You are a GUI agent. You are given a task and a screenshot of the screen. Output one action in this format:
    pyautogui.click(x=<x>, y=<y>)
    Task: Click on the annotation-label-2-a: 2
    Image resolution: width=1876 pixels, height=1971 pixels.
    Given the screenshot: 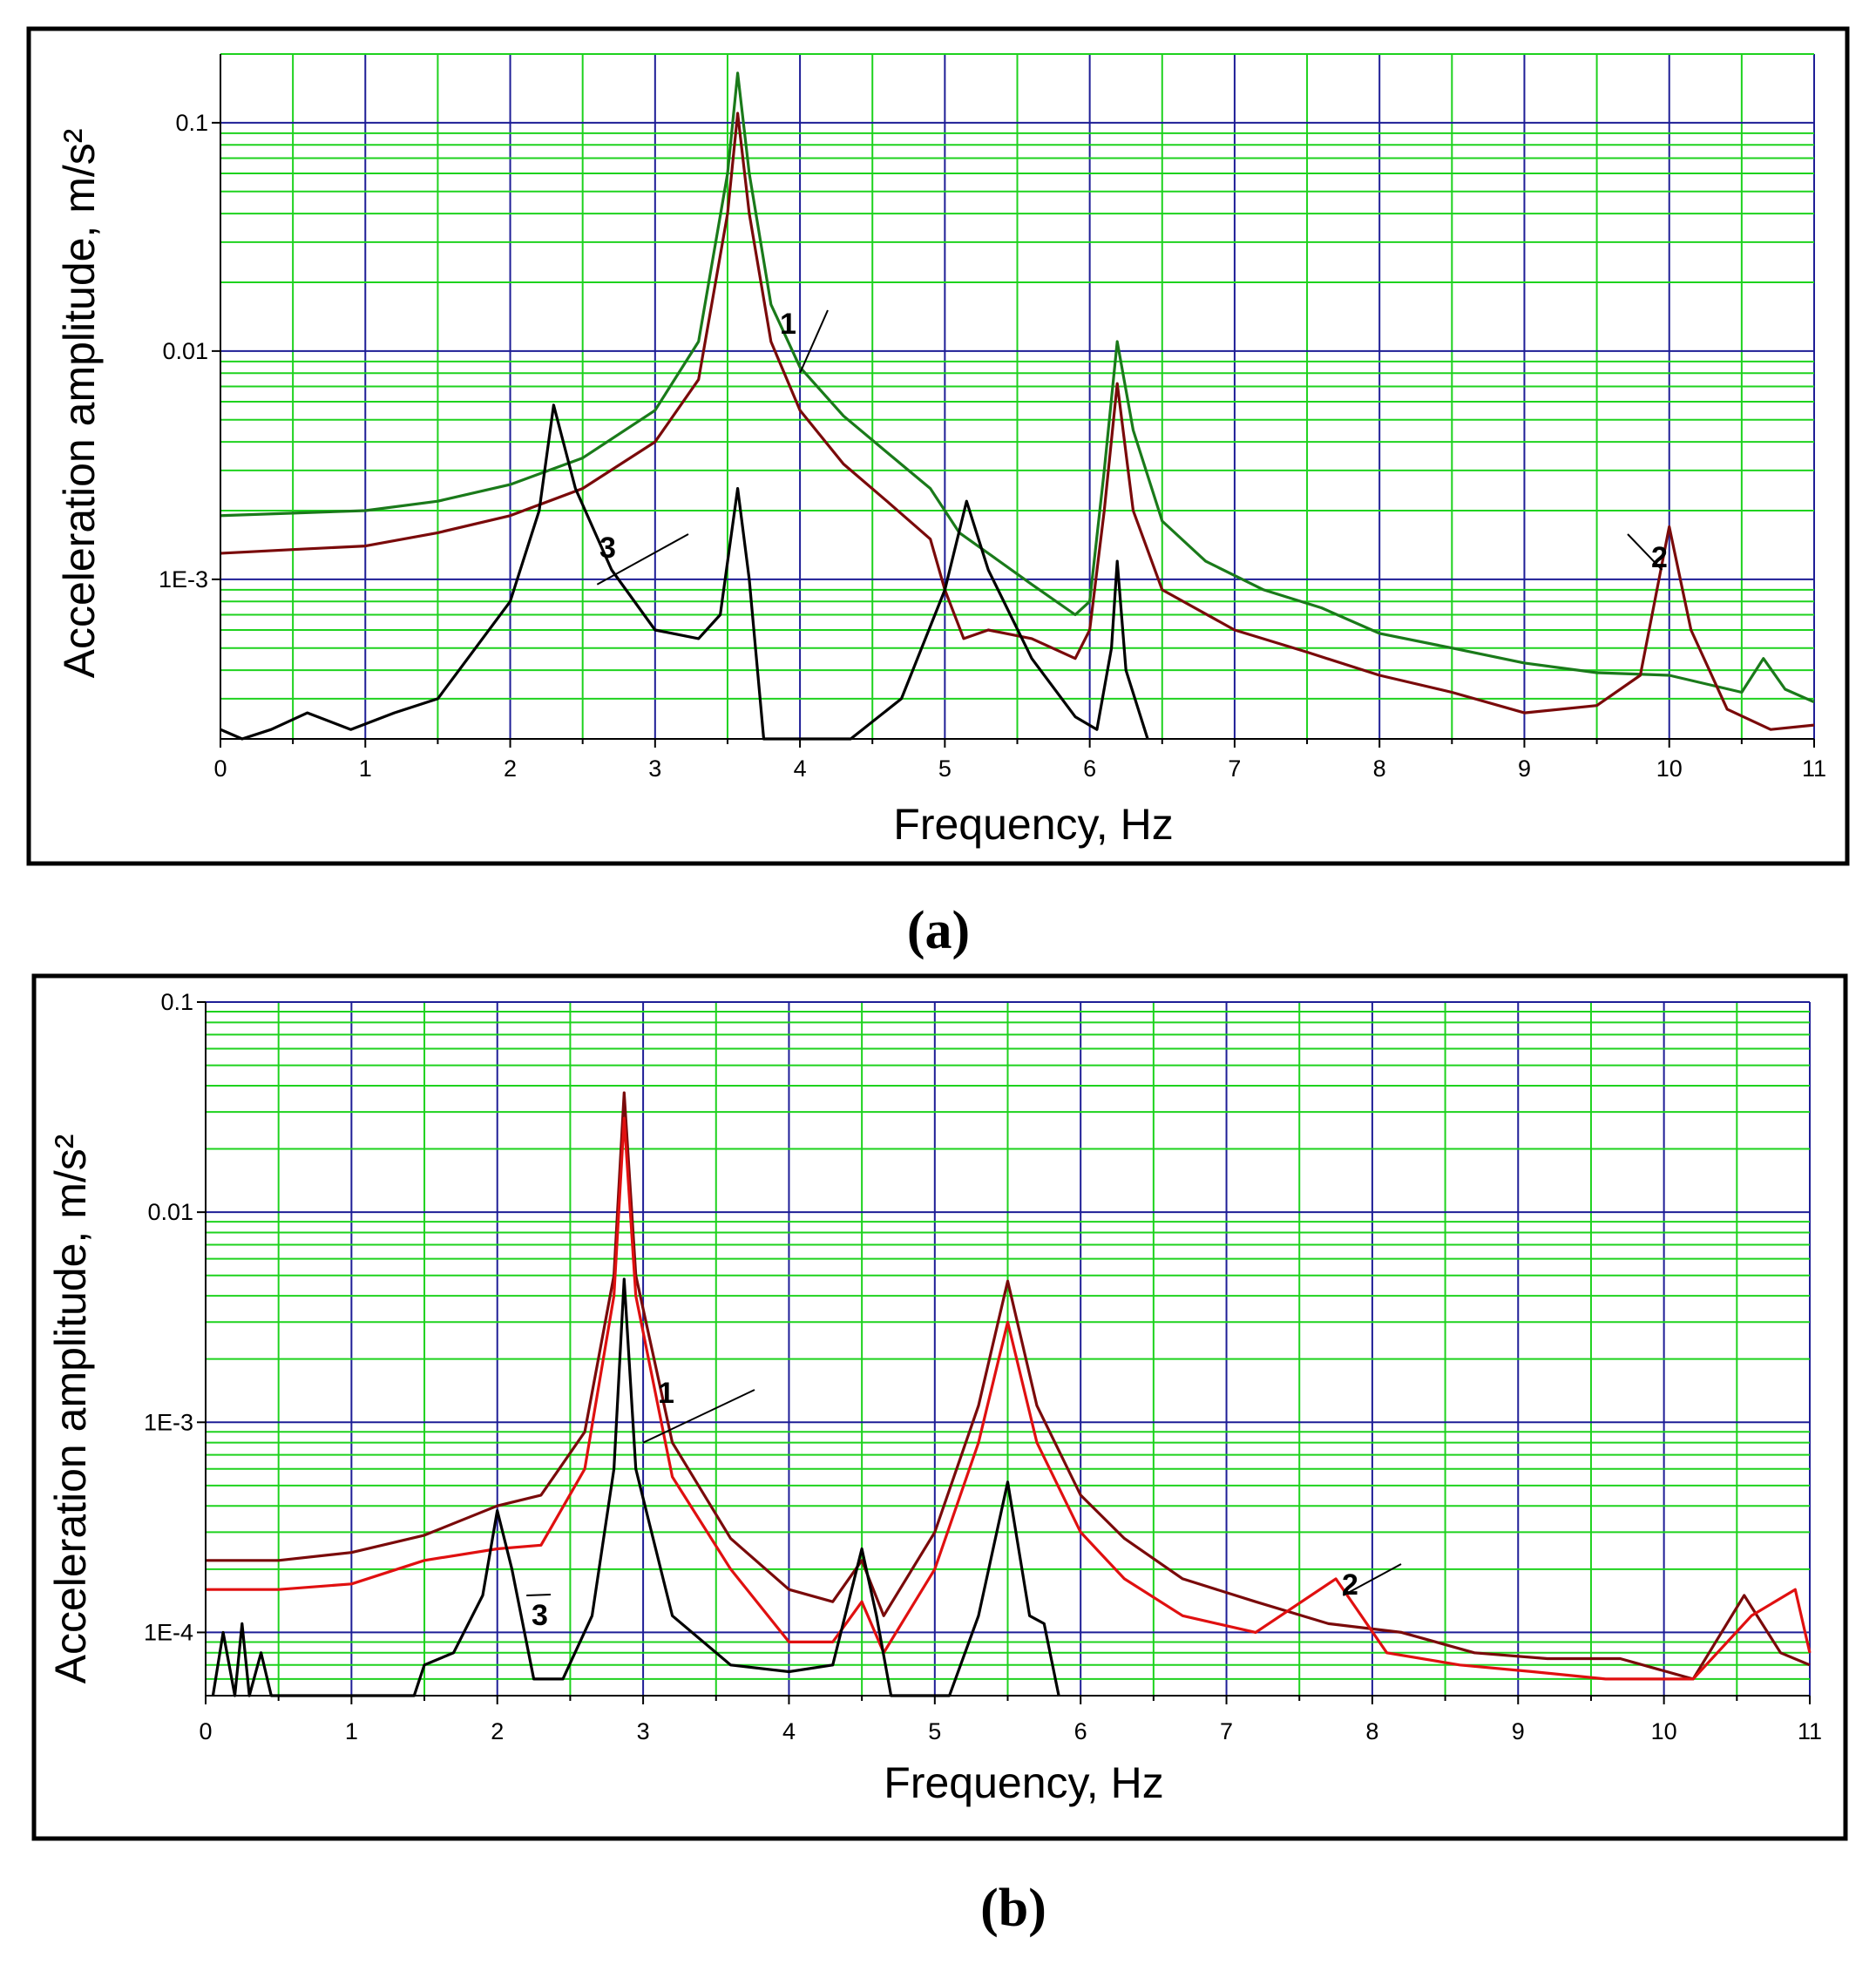 What is the action you would take?
    pyautogui.click(x=1659, y=557)
    